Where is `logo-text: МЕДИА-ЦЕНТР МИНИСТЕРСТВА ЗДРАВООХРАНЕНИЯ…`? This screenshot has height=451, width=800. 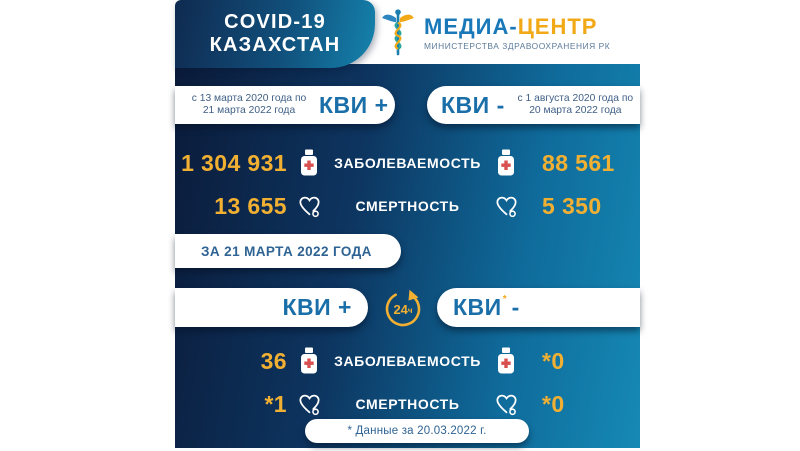 logo-text: МЕДИА-ЦЕНТР МИНИСТЕРСТВА ЗДРАВООХРАНЕНИЯ… is located at coordinates (517, 33).